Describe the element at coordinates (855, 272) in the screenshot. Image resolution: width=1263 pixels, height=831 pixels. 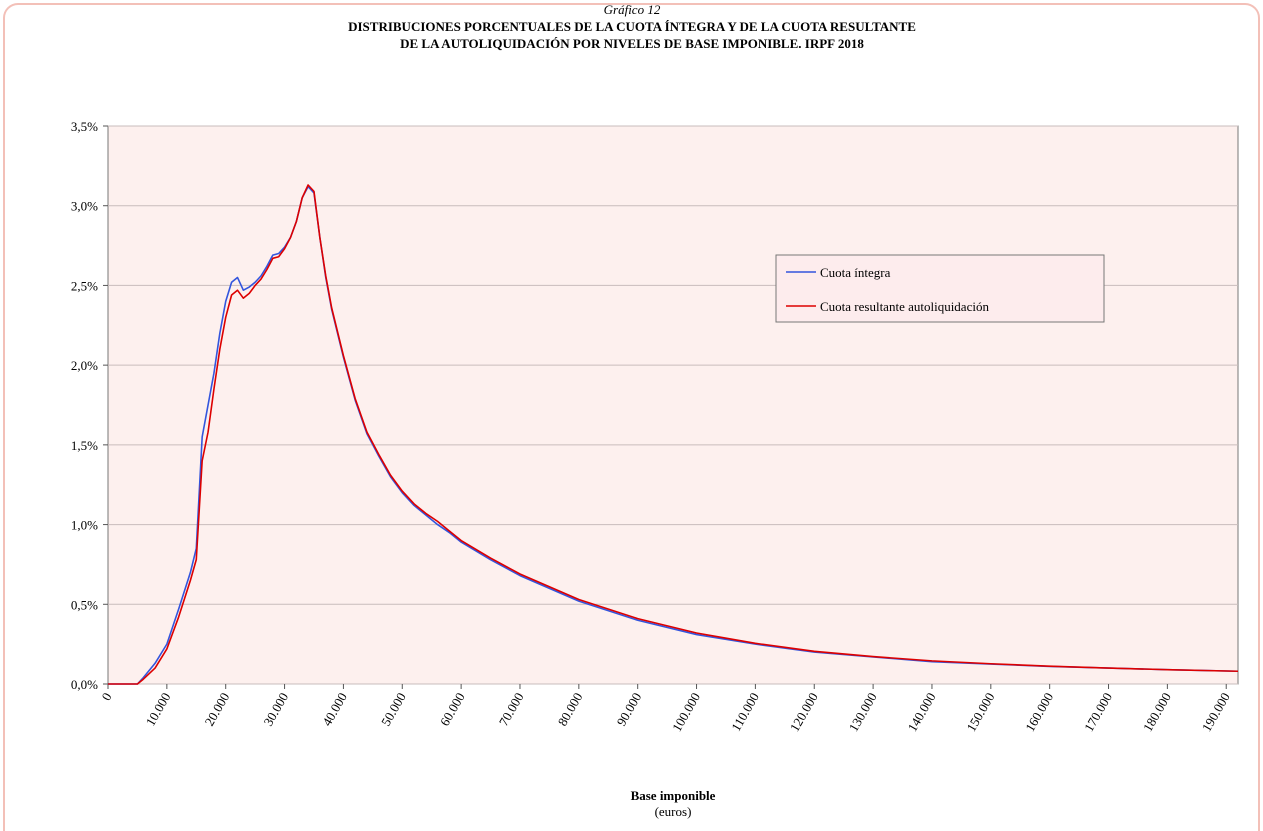
I see `legend-label: Cuota íntegra` at that location.